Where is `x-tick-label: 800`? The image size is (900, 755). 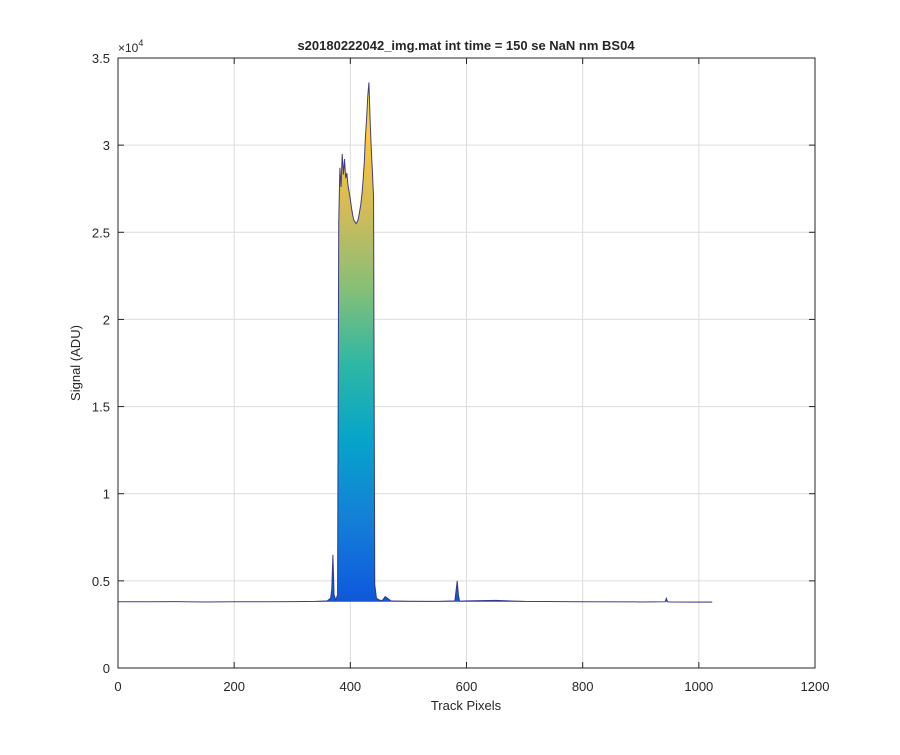
x-tick-label: 800 is located at coordinates (583, 686).